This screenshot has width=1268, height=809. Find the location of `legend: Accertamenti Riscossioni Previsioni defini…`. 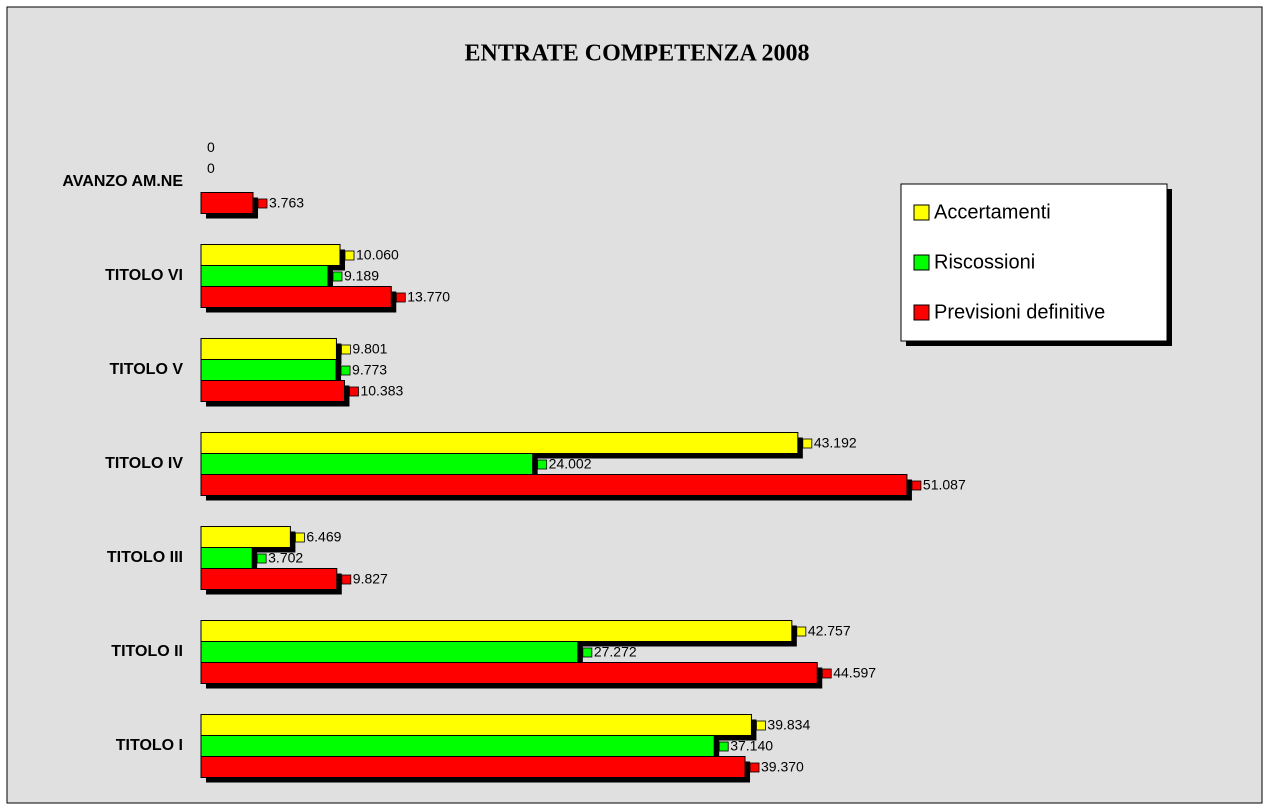

legend: Accertamenti Riscossioni Previsioni defini… is located at coordinates (1036, 264).